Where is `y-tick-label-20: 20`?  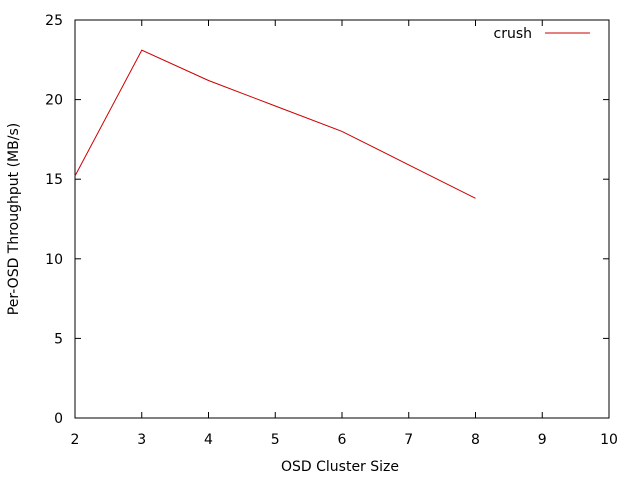 y-tick-label-20: 20 is located at coordinates (54, 101).